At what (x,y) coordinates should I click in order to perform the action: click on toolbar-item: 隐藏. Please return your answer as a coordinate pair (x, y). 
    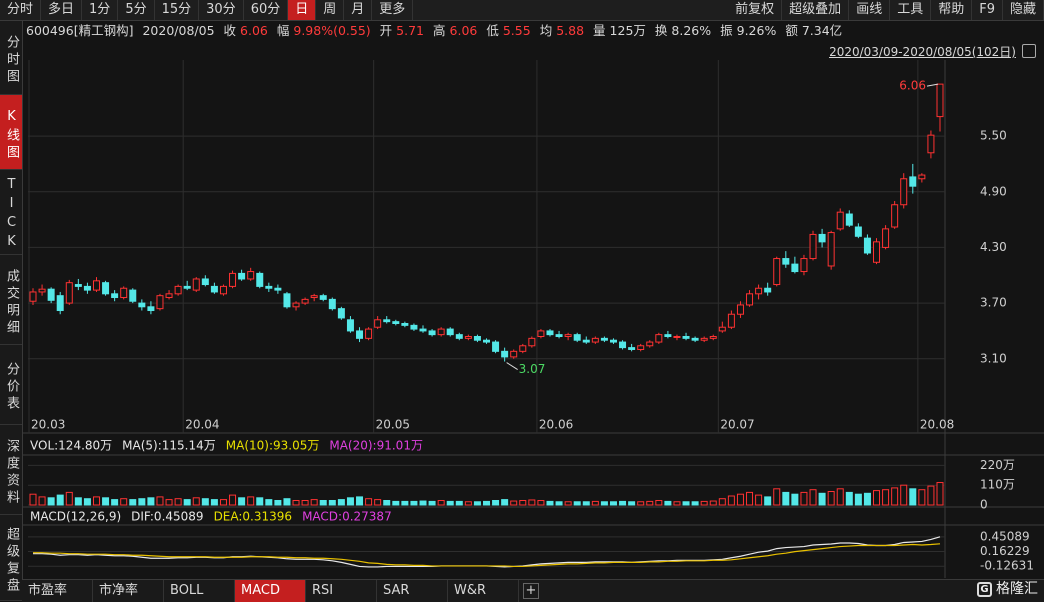
    Looking at the image, I should click on (1023, 10).